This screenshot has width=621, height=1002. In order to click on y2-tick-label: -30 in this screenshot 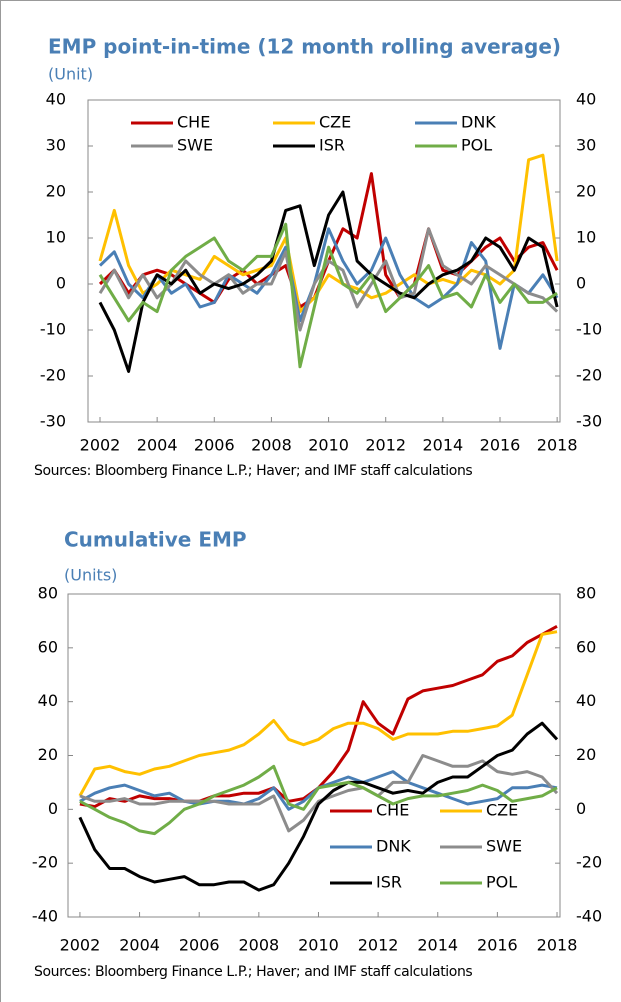, I will do `click(589, 421)`.